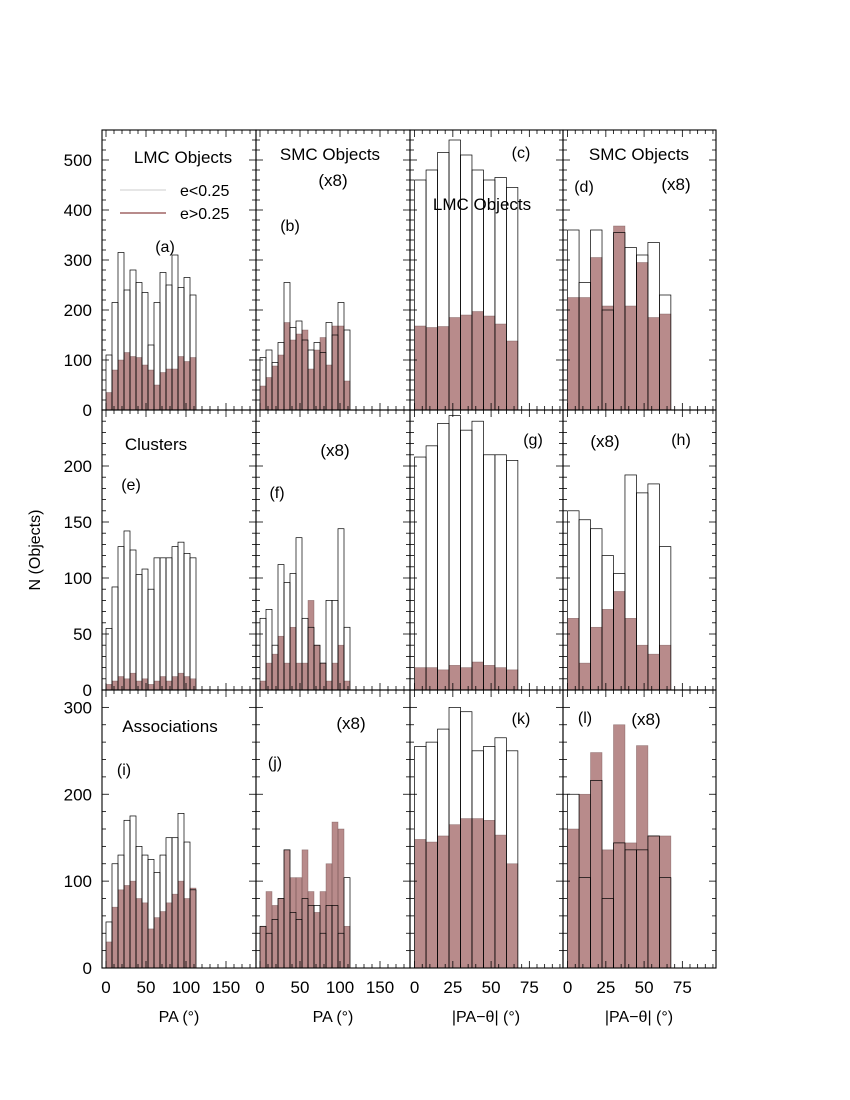 This screenshot has height=1100, width=850. What do you see at coordinates (300, 987) in the screenshot?
I see `x-tick-label-j: 50` at bounding box center [300, 987].